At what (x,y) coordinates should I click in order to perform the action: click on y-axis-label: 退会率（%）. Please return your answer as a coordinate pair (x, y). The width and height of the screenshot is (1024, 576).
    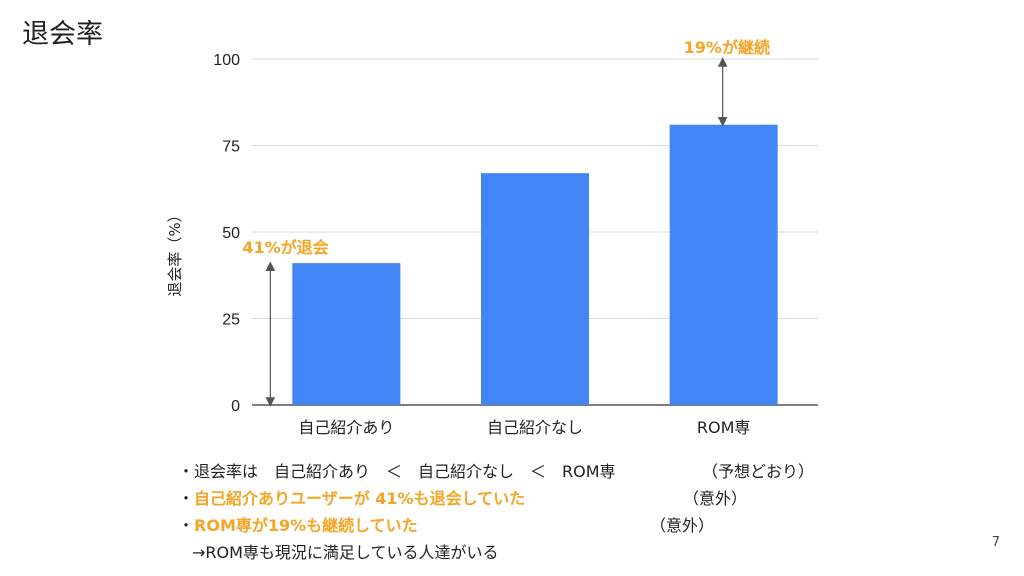
    Looking at the image, I should click on (175, 251).